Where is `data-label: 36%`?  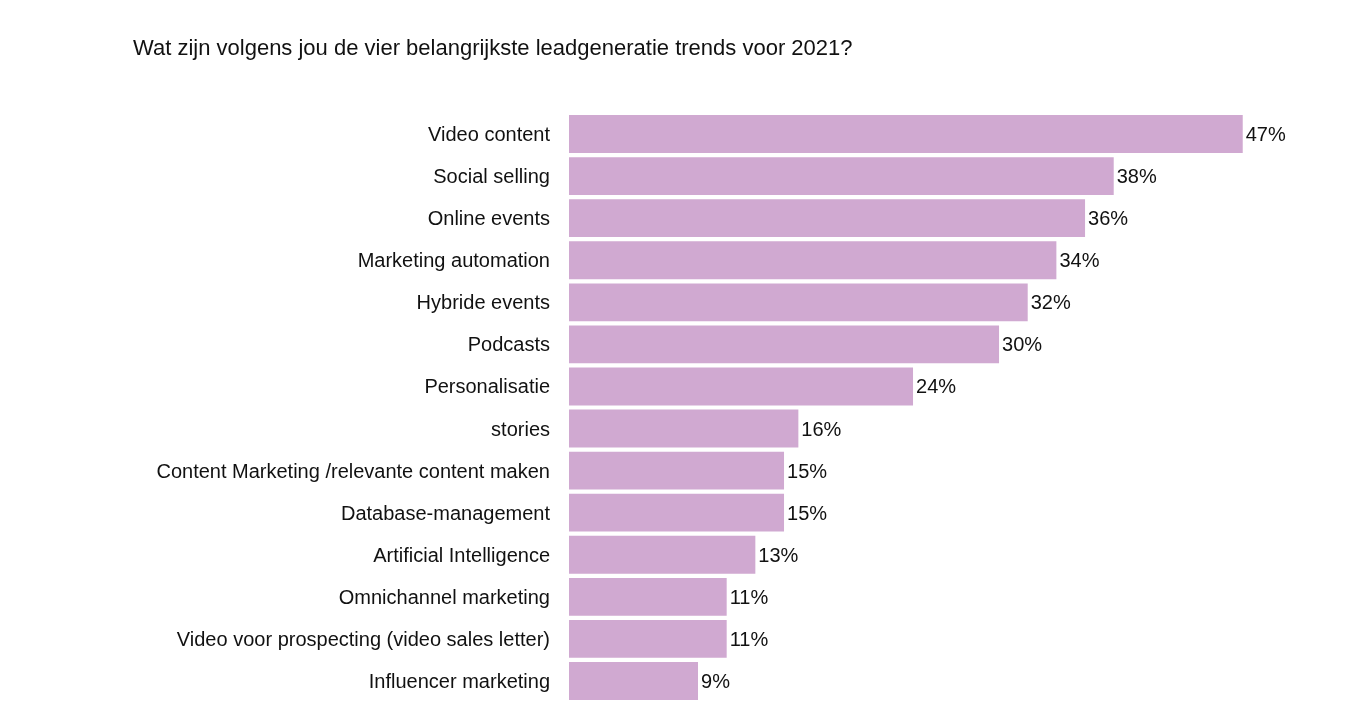 data-label: 36% is located at coordinates (1108, 218).